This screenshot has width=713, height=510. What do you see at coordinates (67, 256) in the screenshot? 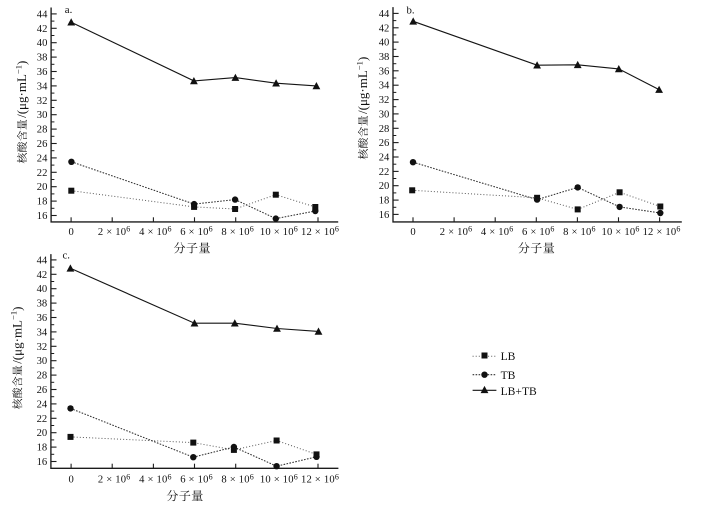
I see `svg-text: c.` at bounding box center [67, 256].